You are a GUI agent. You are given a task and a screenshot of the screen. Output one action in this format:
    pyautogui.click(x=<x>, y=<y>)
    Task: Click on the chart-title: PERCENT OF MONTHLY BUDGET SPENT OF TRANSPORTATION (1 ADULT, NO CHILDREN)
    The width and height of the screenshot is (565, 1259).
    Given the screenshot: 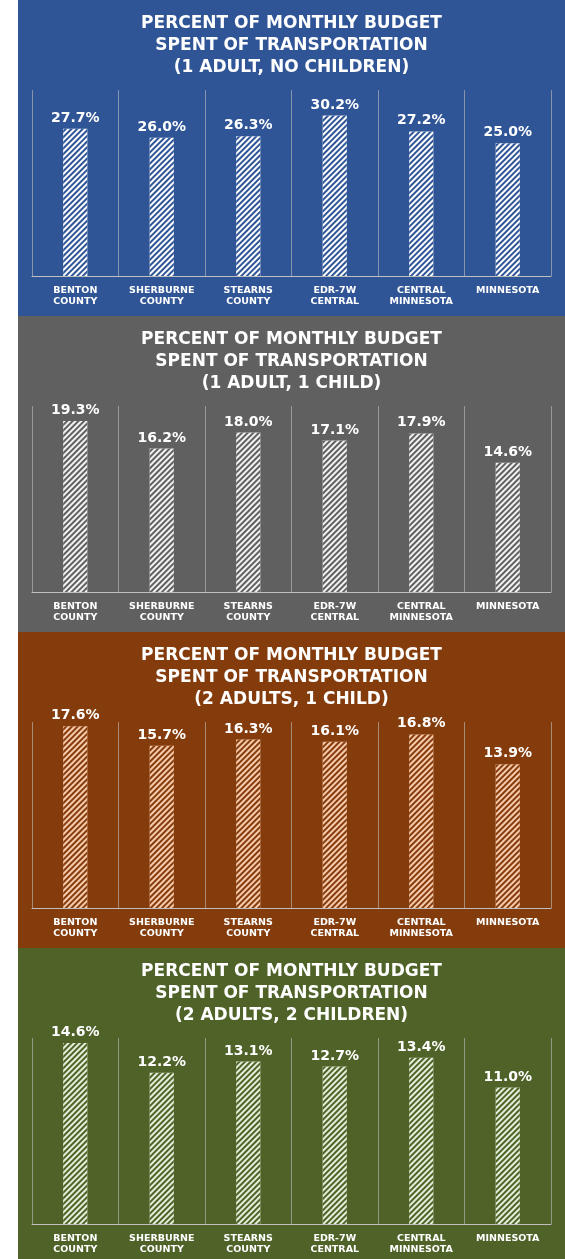 What is the action you would take?
    pyautogui.click(x=292, y=44)
    